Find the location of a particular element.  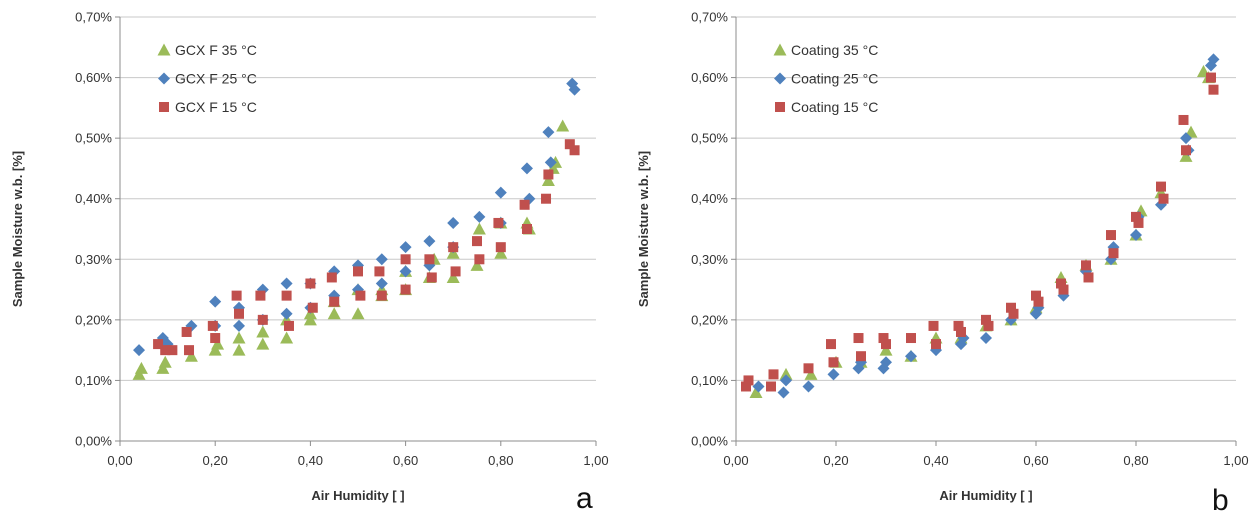

y-tick-label: 0,70% is located at coordinates (93, 17).